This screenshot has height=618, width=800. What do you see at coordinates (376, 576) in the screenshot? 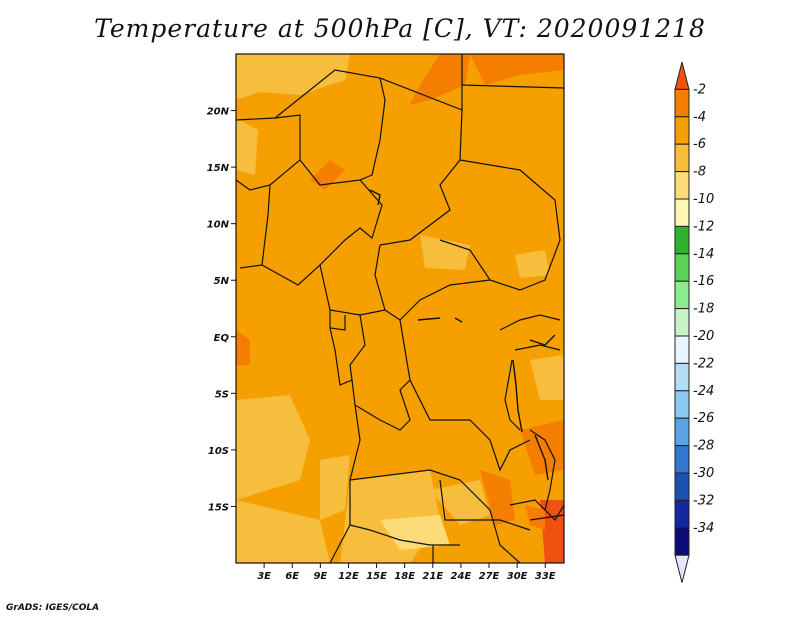
I see `lon-tick-label: 15E` at bounding box center [376, 576].